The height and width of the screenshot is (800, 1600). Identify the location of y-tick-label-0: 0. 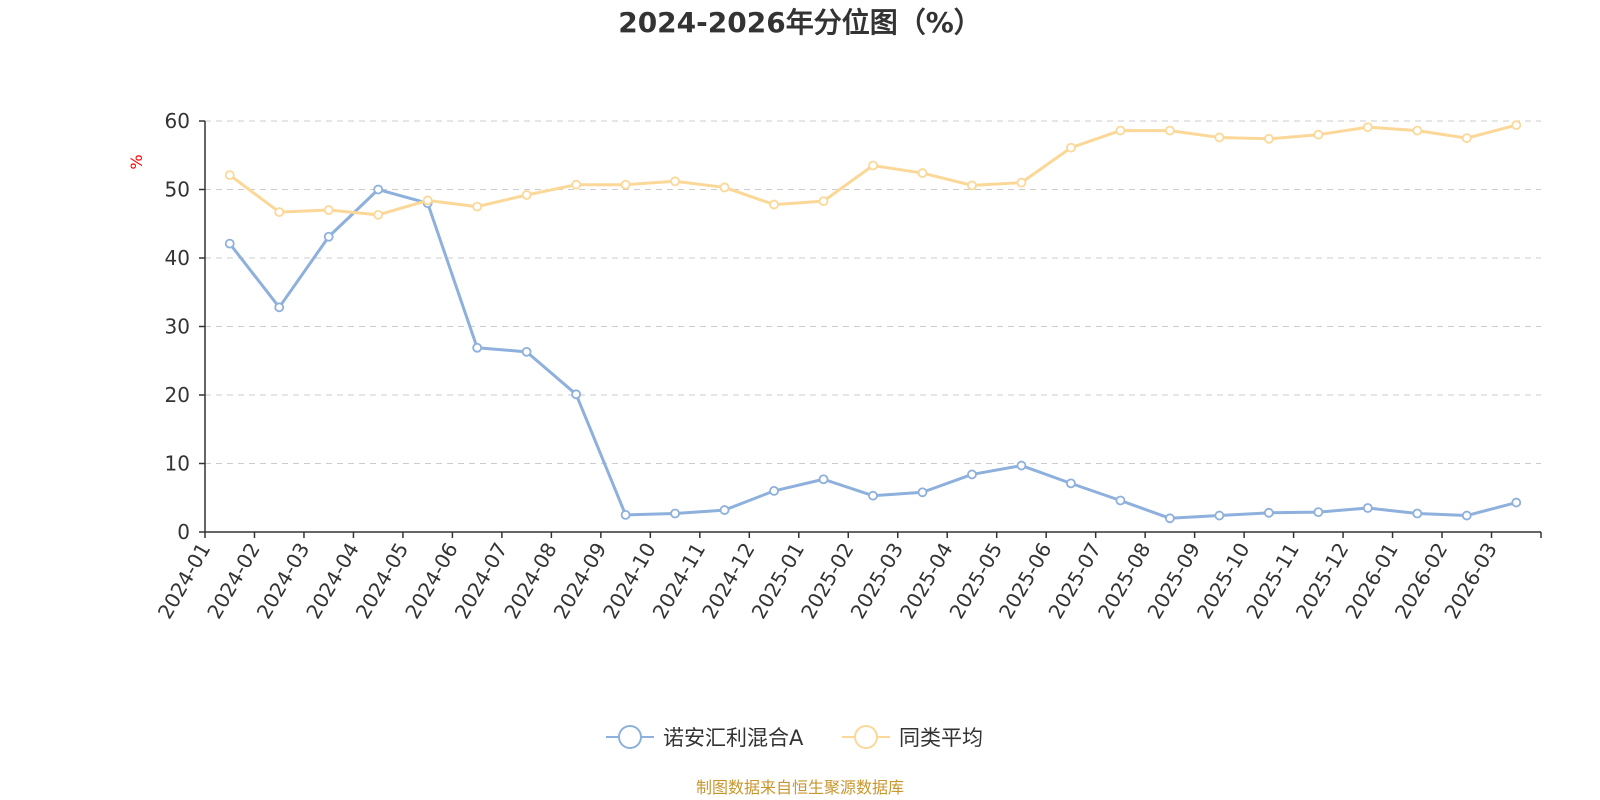
(183, 532).